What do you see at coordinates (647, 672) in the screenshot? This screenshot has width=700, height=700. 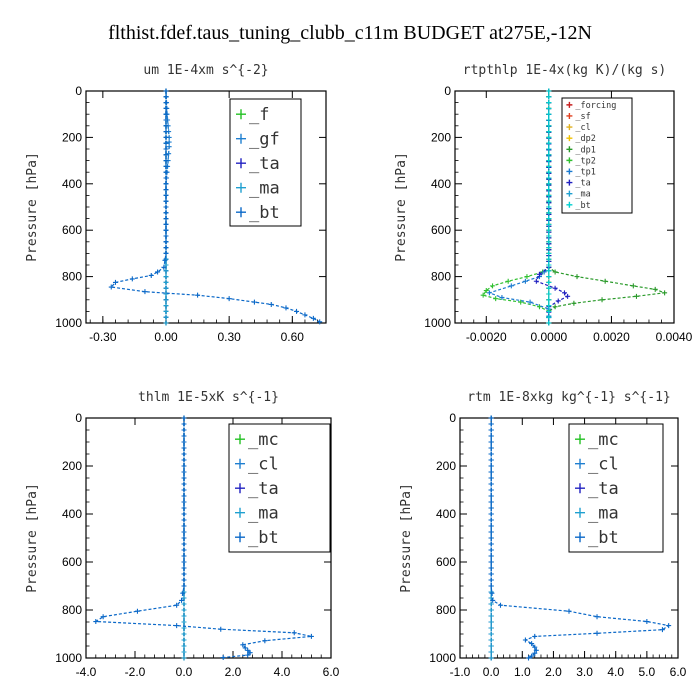 I see `x-tick-label: 5.0` at bounding box center [647, 672].